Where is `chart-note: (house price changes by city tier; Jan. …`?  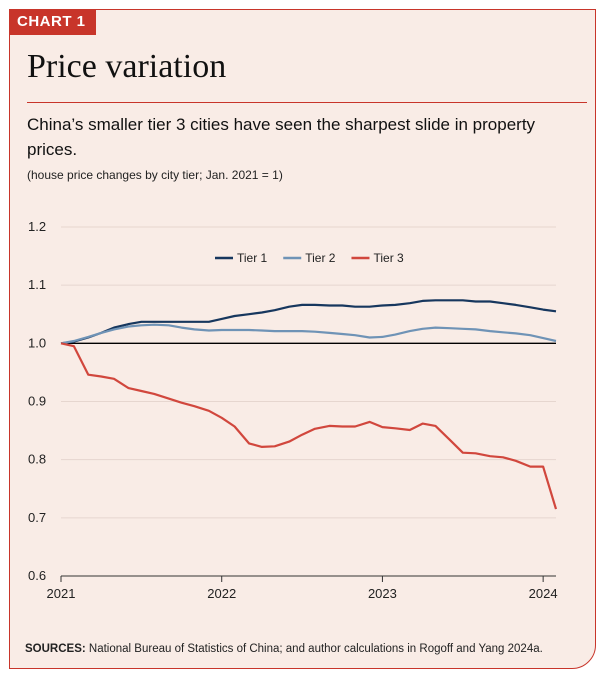 chart-note: (house price changes by city tier; Jan. … is located at coordinates (155, 175).